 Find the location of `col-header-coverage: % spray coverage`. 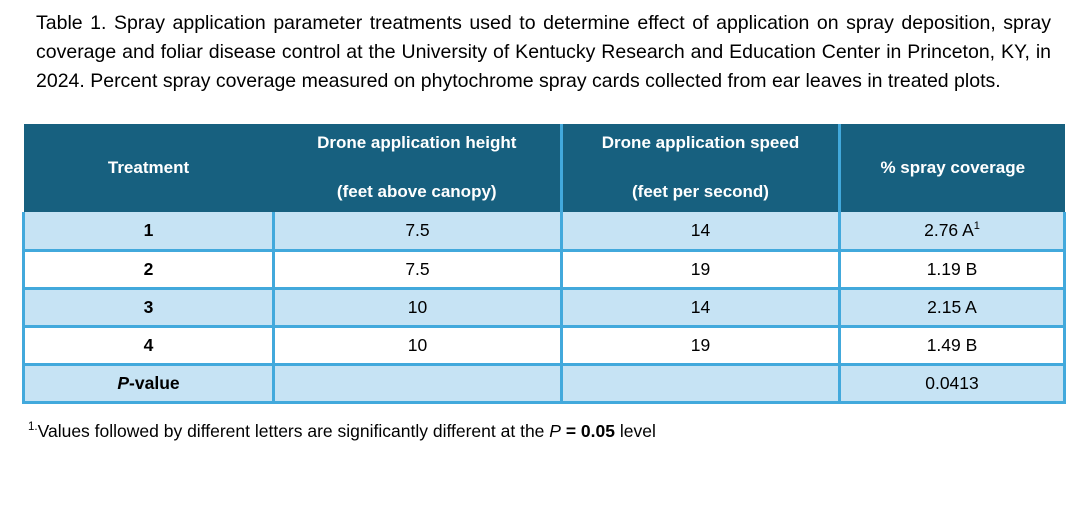

col-header-coverage: % spray coverage is located at coordinates (951, 168).